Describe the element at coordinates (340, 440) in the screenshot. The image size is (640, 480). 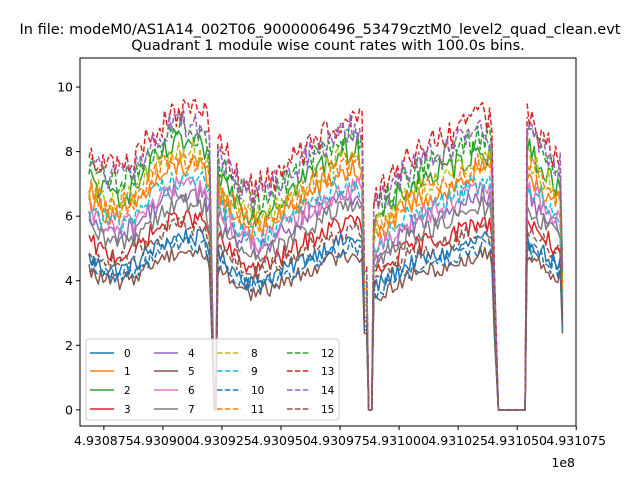
I see `x-tick-label: 4.930975` at that location.